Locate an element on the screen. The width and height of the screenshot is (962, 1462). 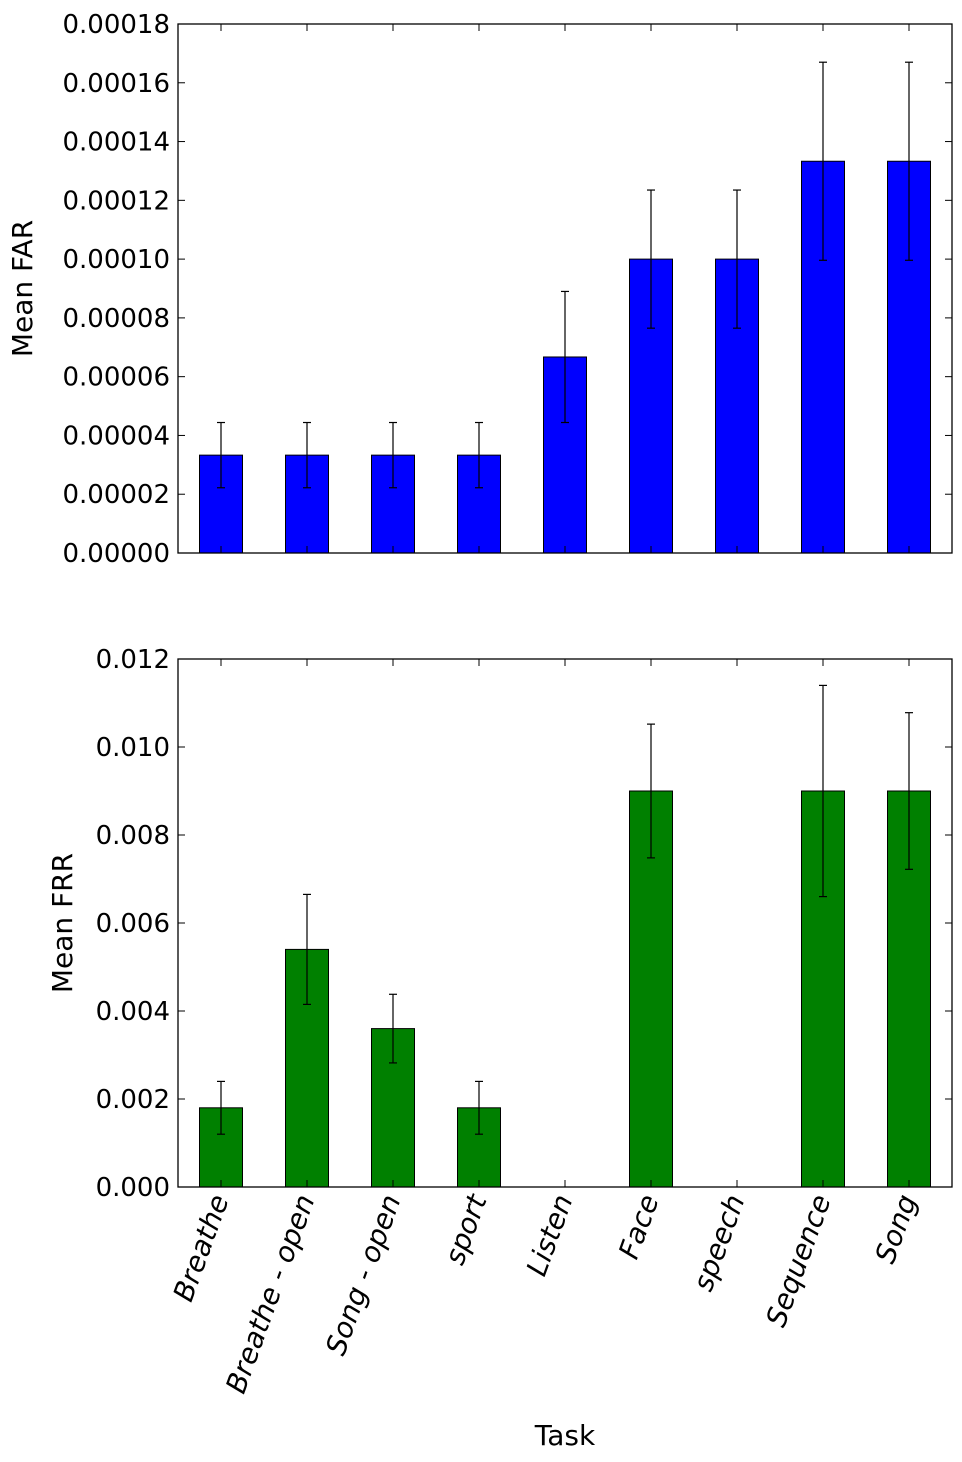
far-ytick-label: 0.00006 is located at coordinates (116, 378).